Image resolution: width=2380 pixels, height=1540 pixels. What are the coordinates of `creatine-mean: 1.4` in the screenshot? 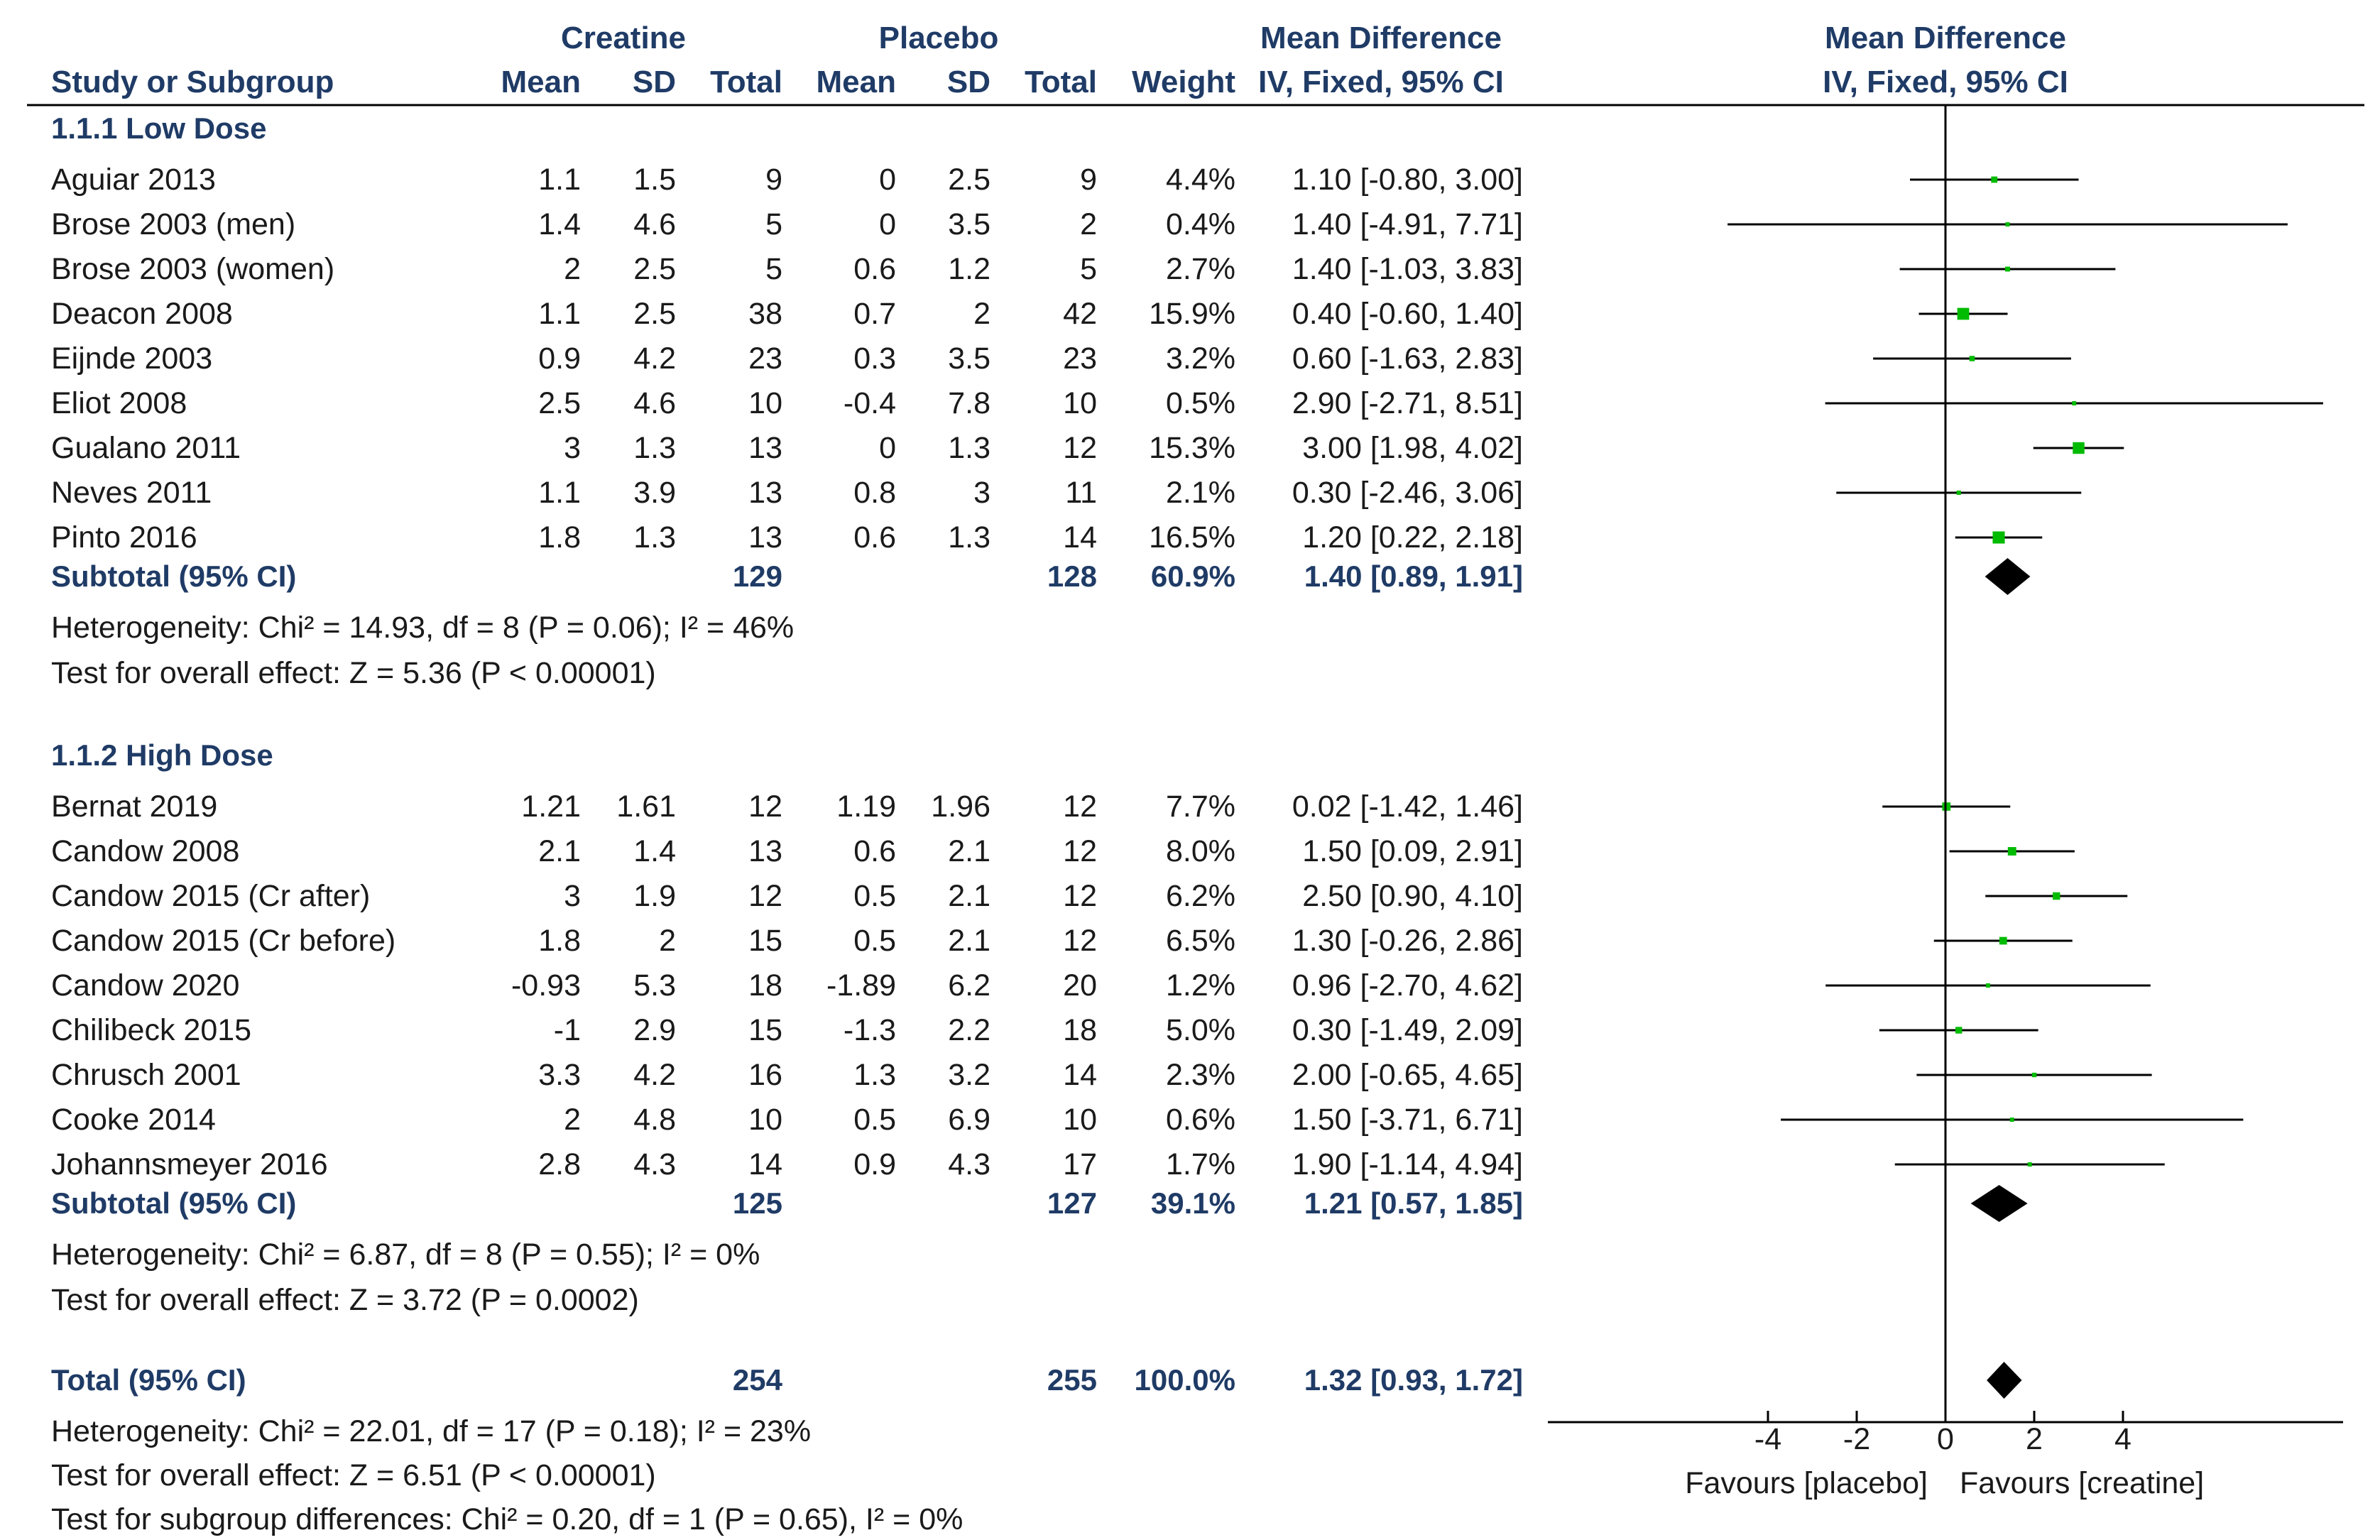 It's located at (560, 224).